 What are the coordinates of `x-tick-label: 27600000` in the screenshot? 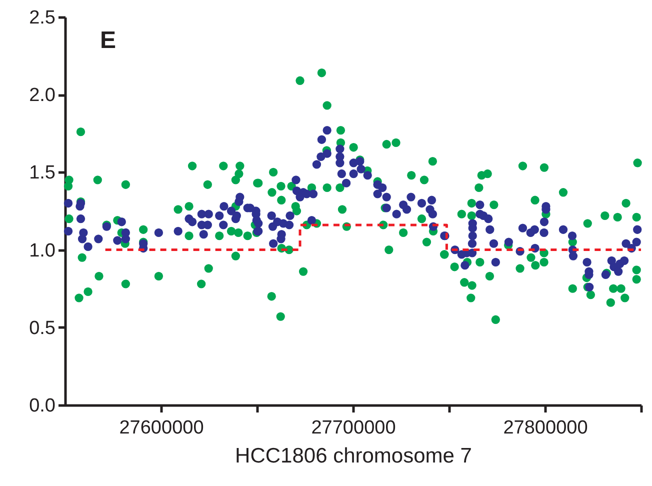 It's located at (161, 428).